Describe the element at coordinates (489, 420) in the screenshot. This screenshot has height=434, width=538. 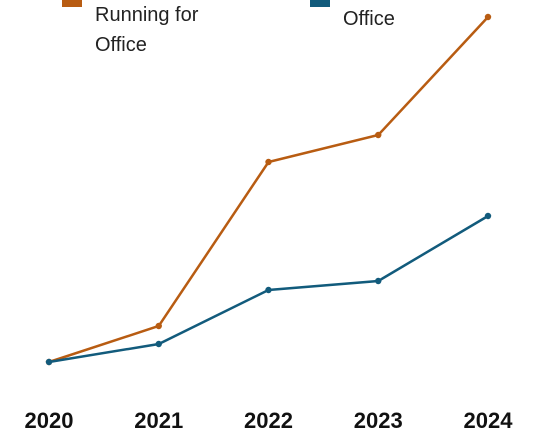
I see `x-tick-label: 2024` at that location.